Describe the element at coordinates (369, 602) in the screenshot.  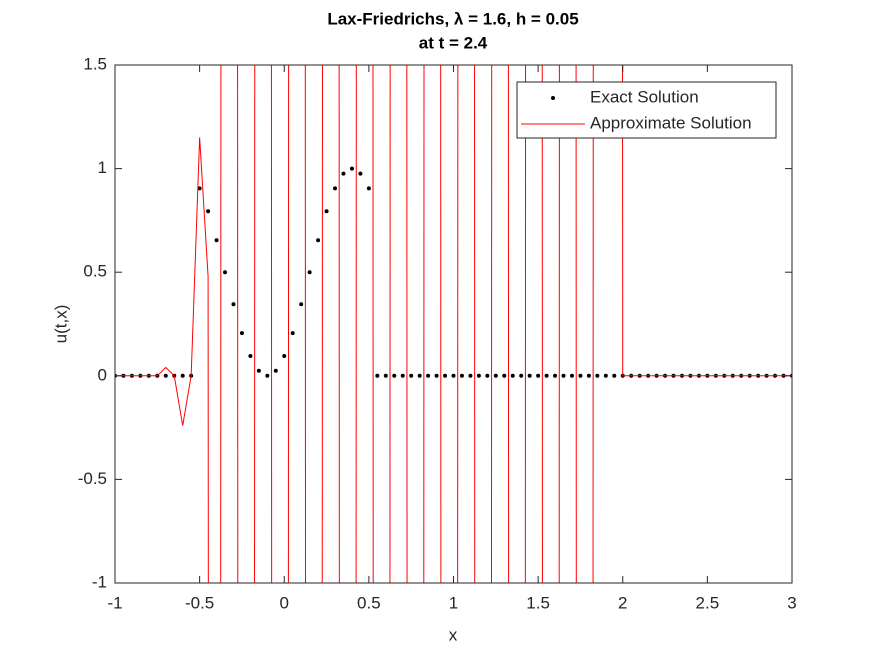
I see `x-tick-label: 0.5` at that location.